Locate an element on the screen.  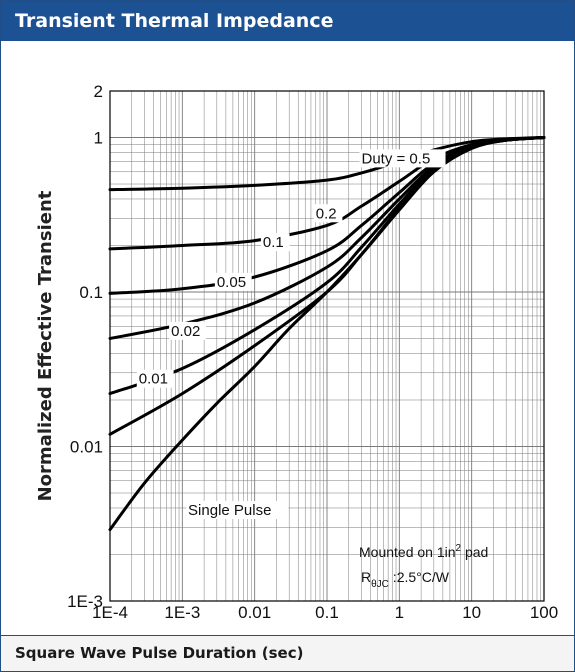
thermal-resistance-suffix: :2.5°C/W is located at coordinates (419, 577).